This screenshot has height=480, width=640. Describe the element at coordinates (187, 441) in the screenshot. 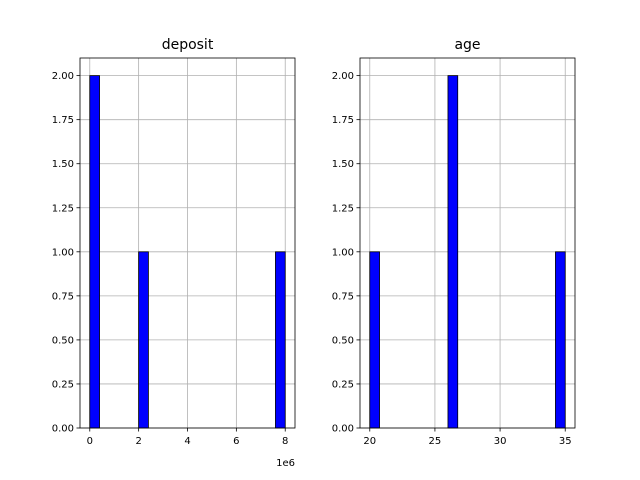

I see `x-tick-label: 4` at that location.